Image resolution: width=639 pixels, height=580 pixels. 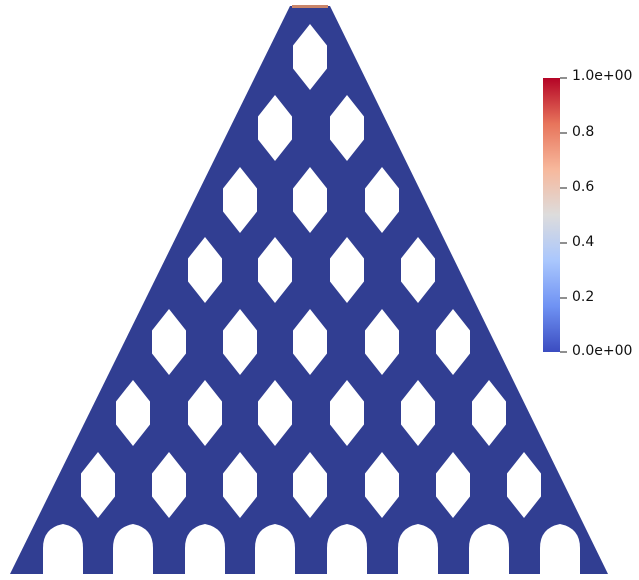 I want to click on colorbar-tick-label: 0.0e+00, so click(x=602, y=351).